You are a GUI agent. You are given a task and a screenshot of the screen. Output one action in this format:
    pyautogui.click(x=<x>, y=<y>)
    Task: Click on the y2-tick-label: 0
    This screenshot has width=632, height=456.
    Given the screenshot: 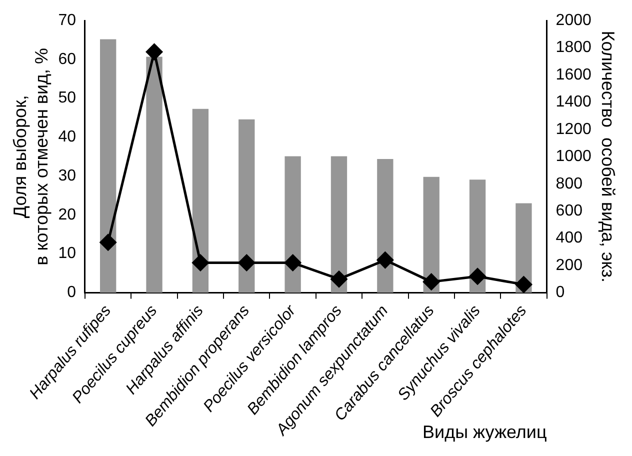 What is the action you would take?
    pyautogui.click(x=560, y=293)
    